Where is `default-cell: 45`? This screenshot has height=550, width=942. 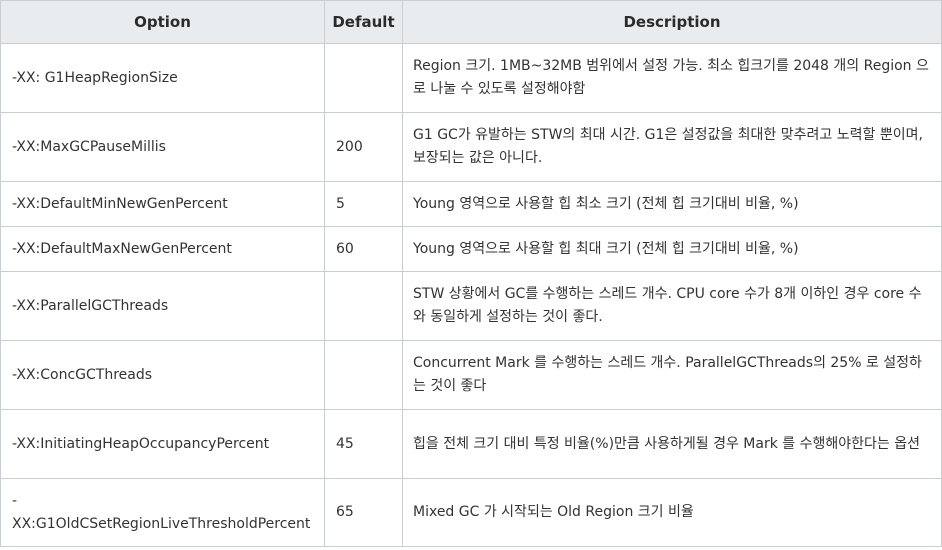 default-cell: 45 is located at coordinates (363, 444).